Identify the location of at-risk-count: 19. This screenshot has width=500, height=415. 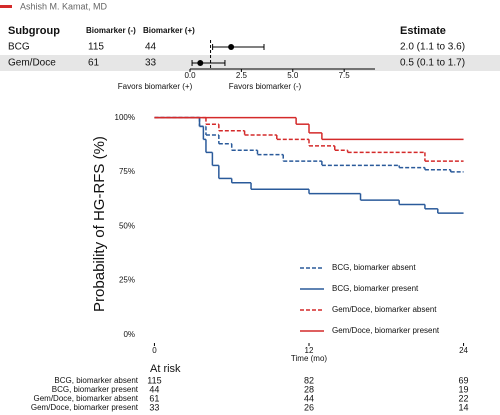
(464, 389).